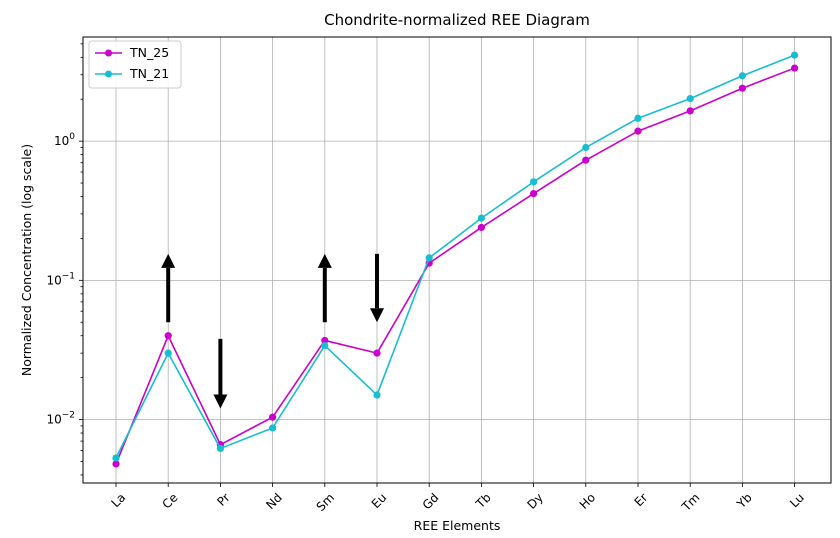  What do you see at coordinates (797, 500) in the screenshot?
I see `x-tick-label-lu: Lu` at bounding box center [797, 500].